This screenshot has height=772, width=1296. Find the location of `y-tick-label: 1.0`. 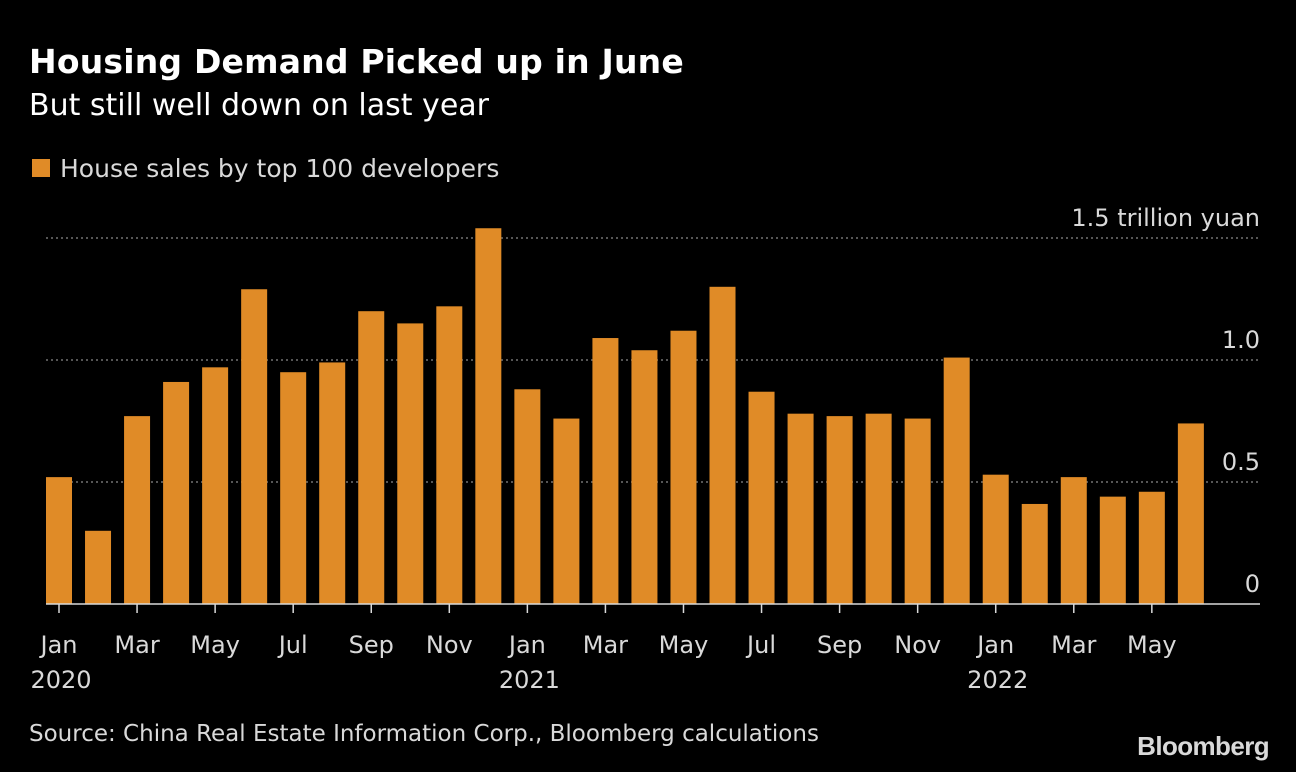

y-tick-label: 1.0 is located at coordinates (1241, 340).